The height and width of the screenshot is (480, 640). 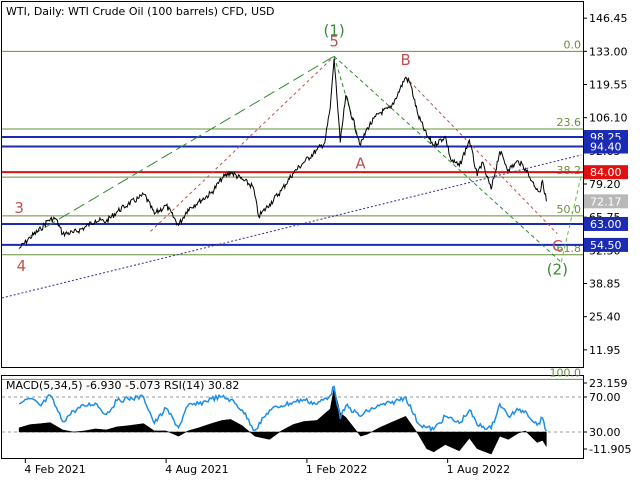 I want to click on fib-level-label: 0.0, so click(x=573, y=44).